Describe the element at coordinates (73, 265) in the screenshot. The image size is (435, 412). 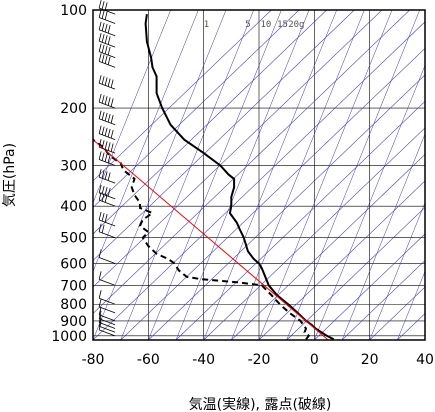
I see `y-tick-label: 600` at that location.